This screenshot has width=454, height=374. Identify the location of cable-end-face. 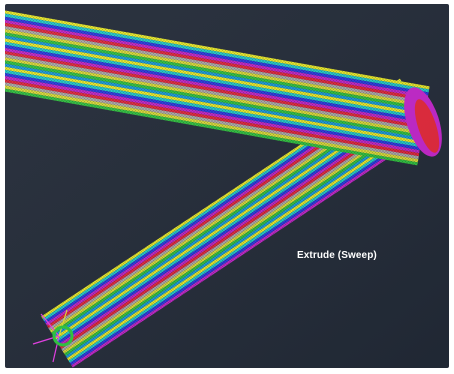
(63, 336).